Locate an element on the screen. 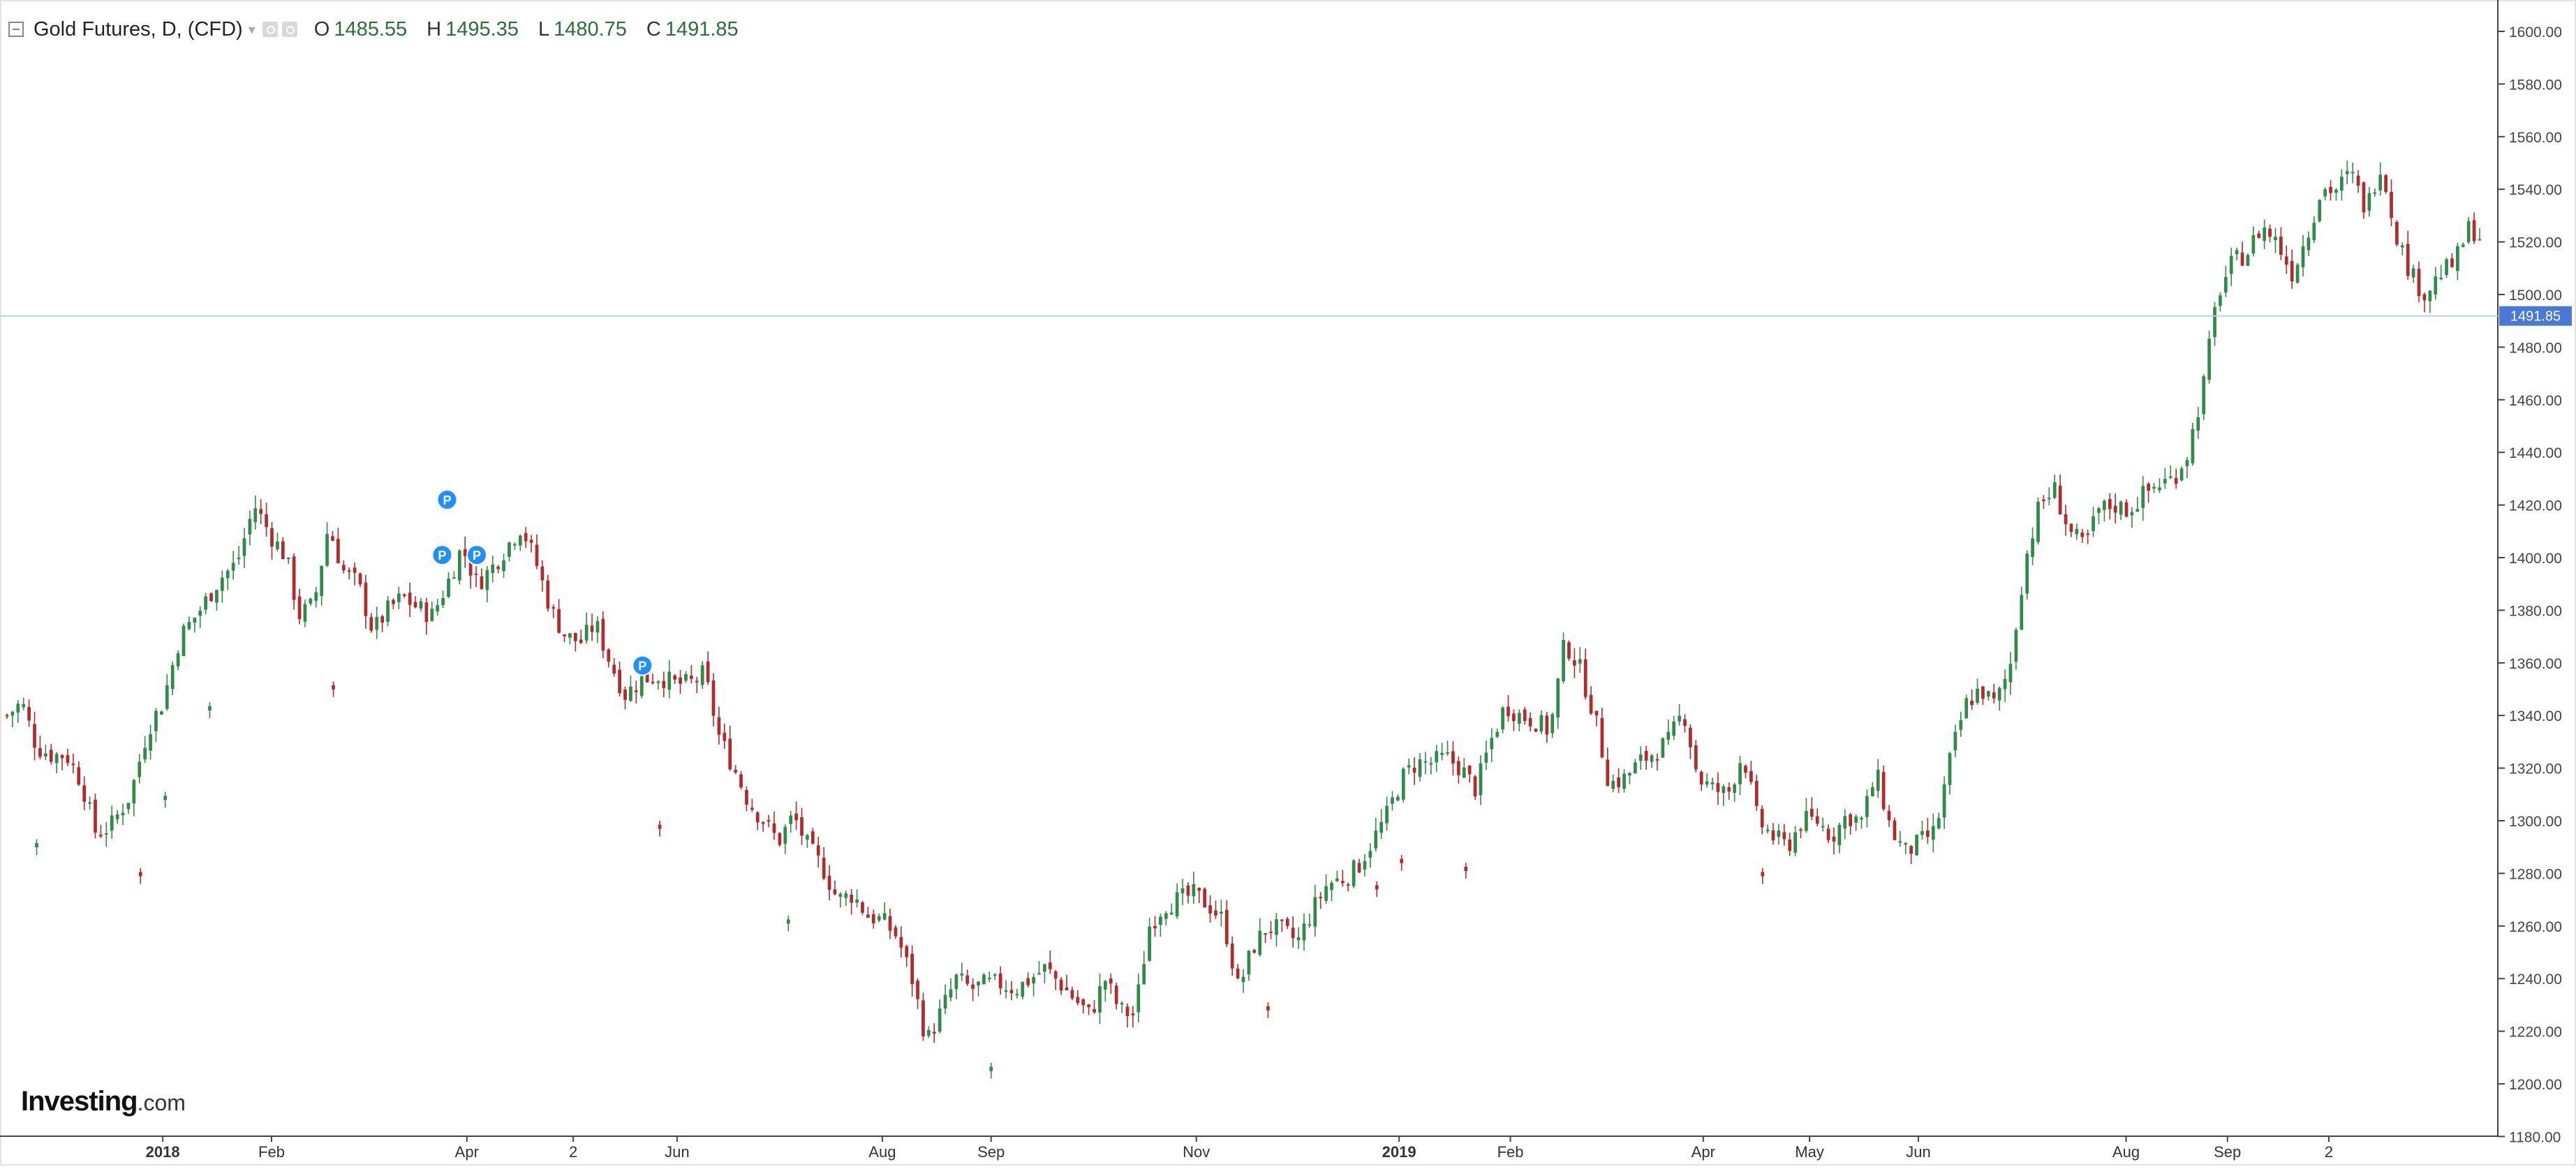  symbol-title: Gold Futures, D, (CFD) is located at coordinates (138, 28).